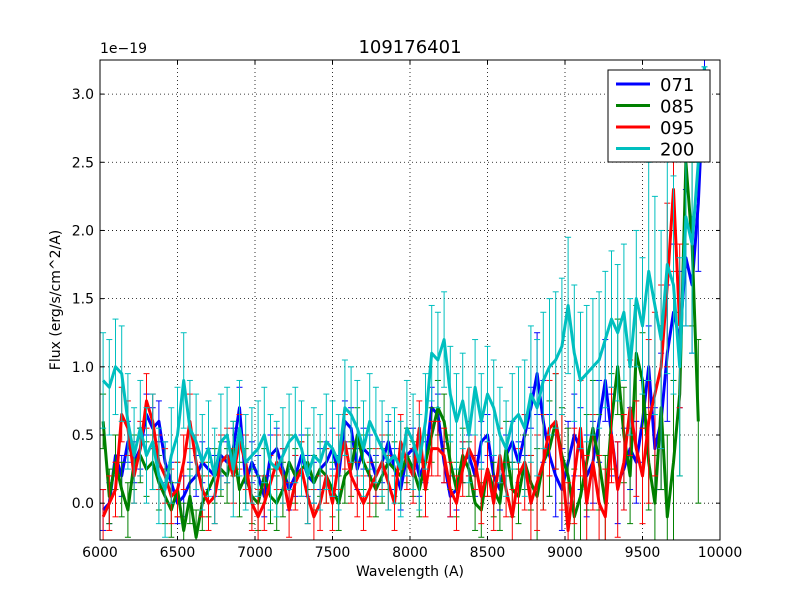 The width and height of the screenshot is (800, 600). Describe the element at coordinates (677, 150) in the screenshot. I see `legend-label: 200` at that location.